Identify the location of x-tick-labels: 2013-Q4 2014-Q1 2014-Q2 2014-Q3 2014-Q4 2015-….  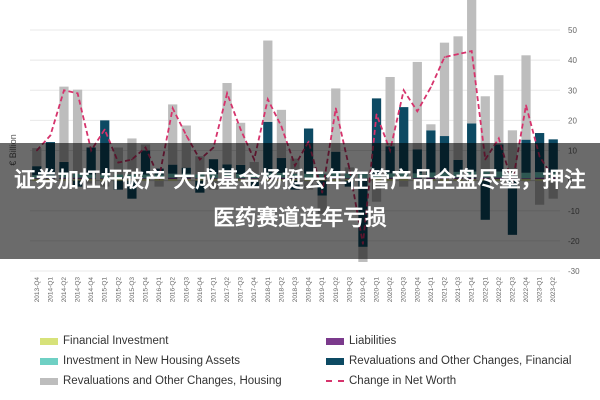
(295, 290).